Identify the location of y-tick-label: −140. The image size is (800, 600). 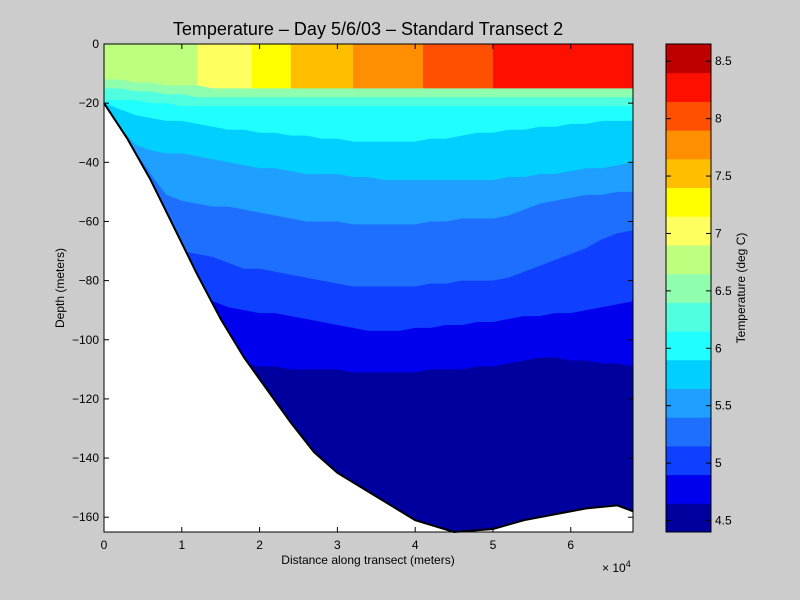
(85, 458).